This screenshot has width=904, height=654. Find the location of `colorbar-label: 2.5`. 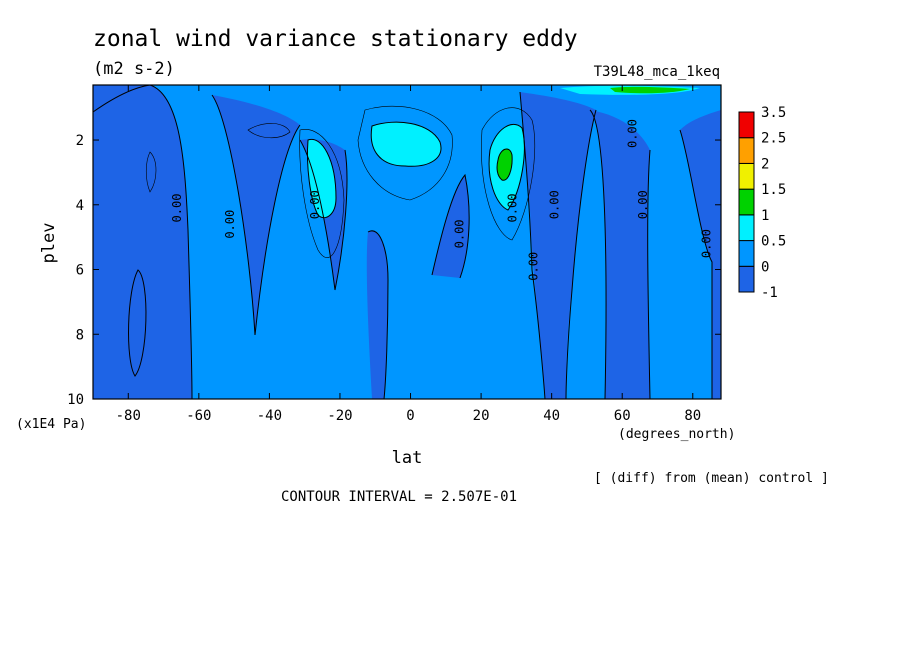

colorbar-label: 2.5 is located at coordinates (773, 139).